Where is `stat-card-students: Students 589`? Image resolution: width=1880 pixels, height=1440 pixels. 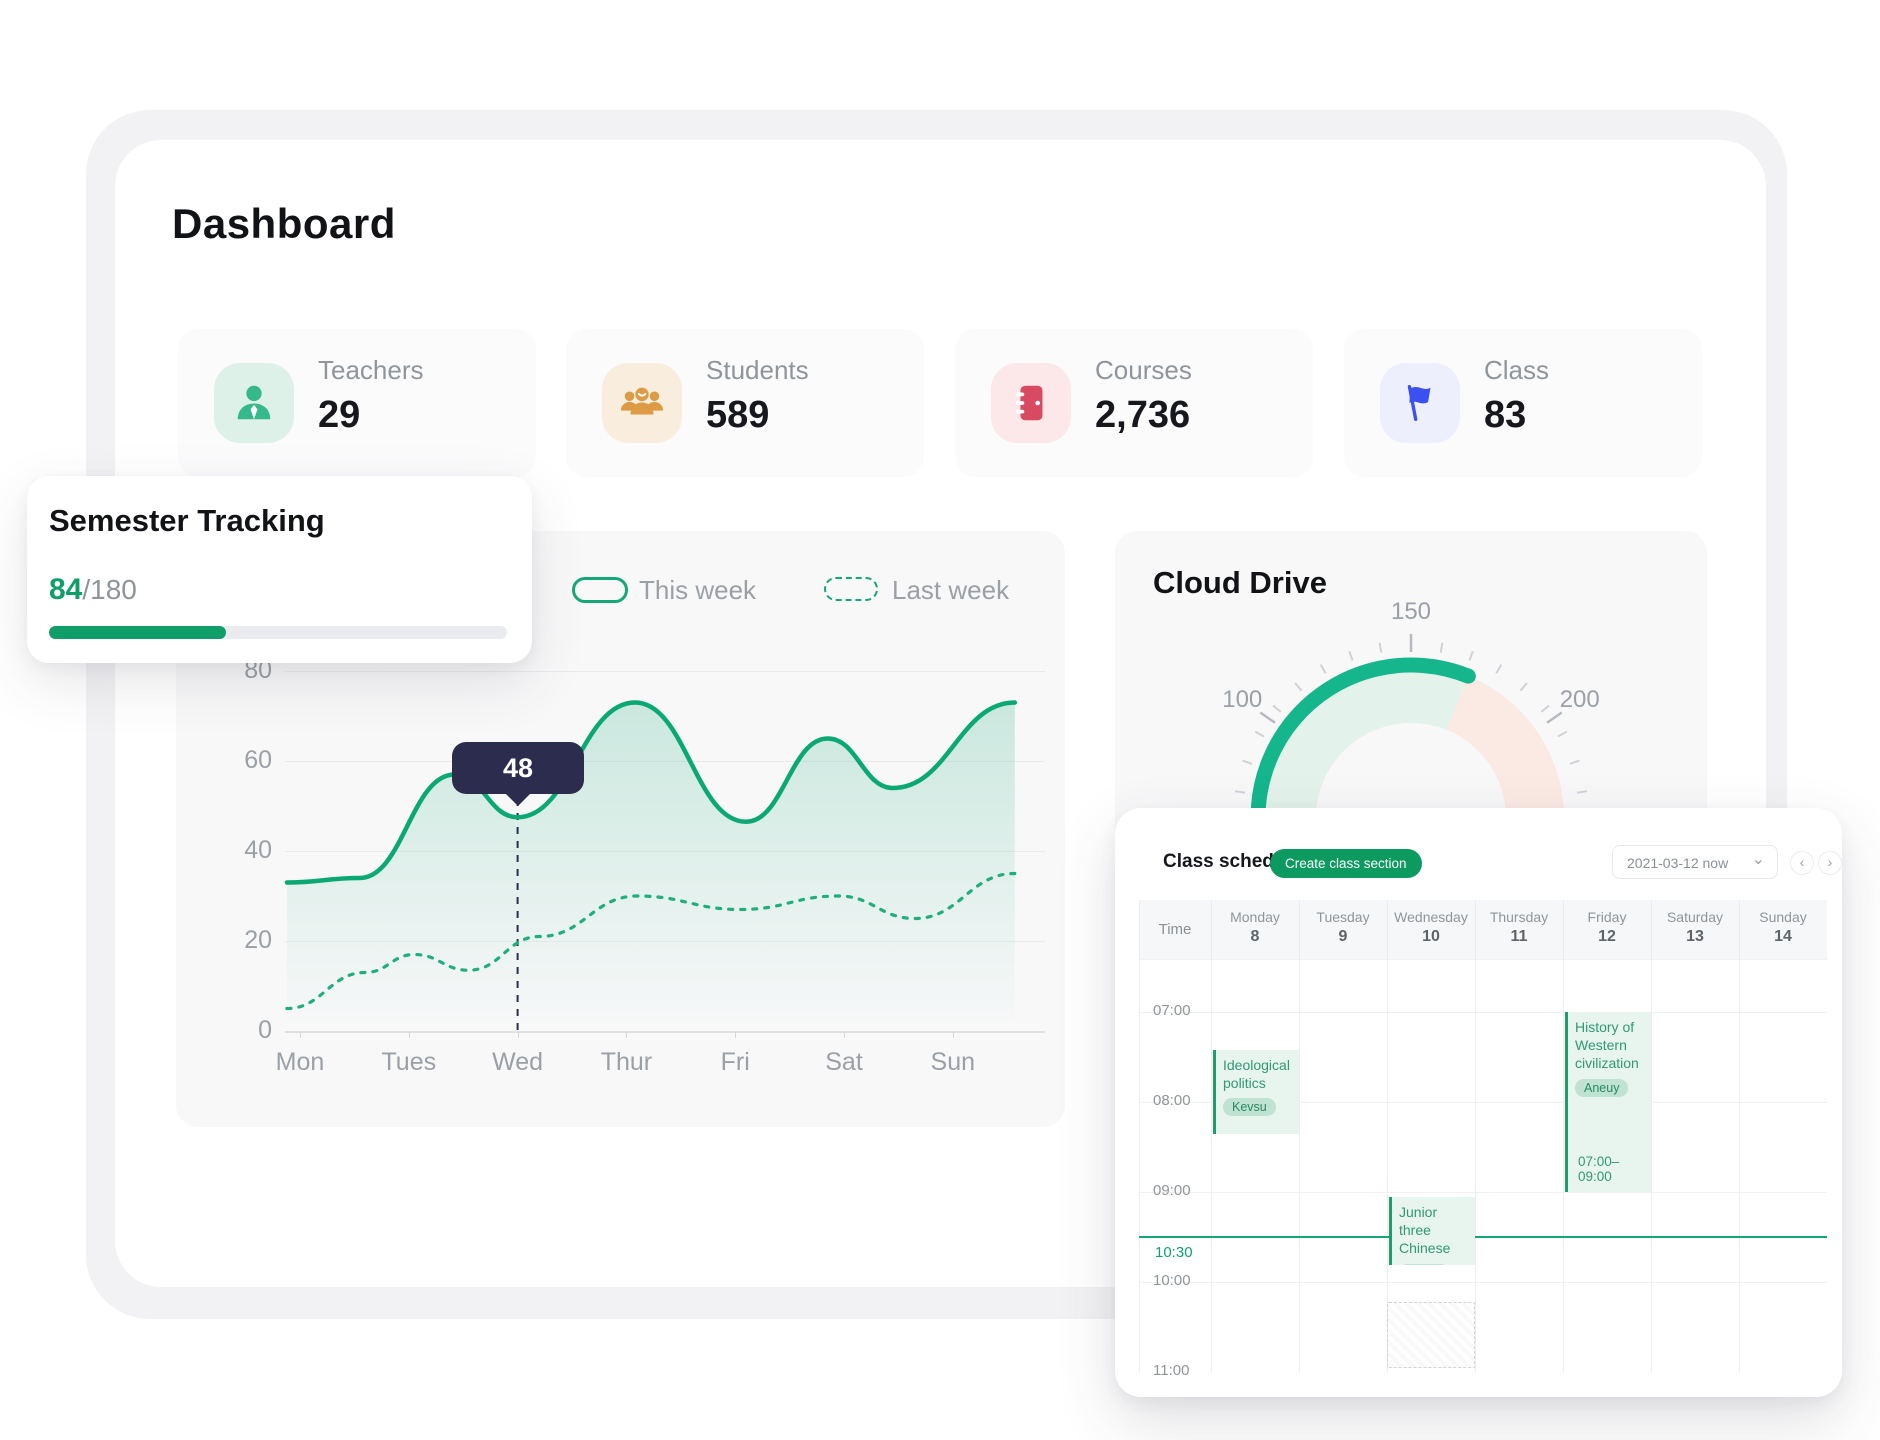
stat-card-students: Students 589 is located at coordinates (745, 403).